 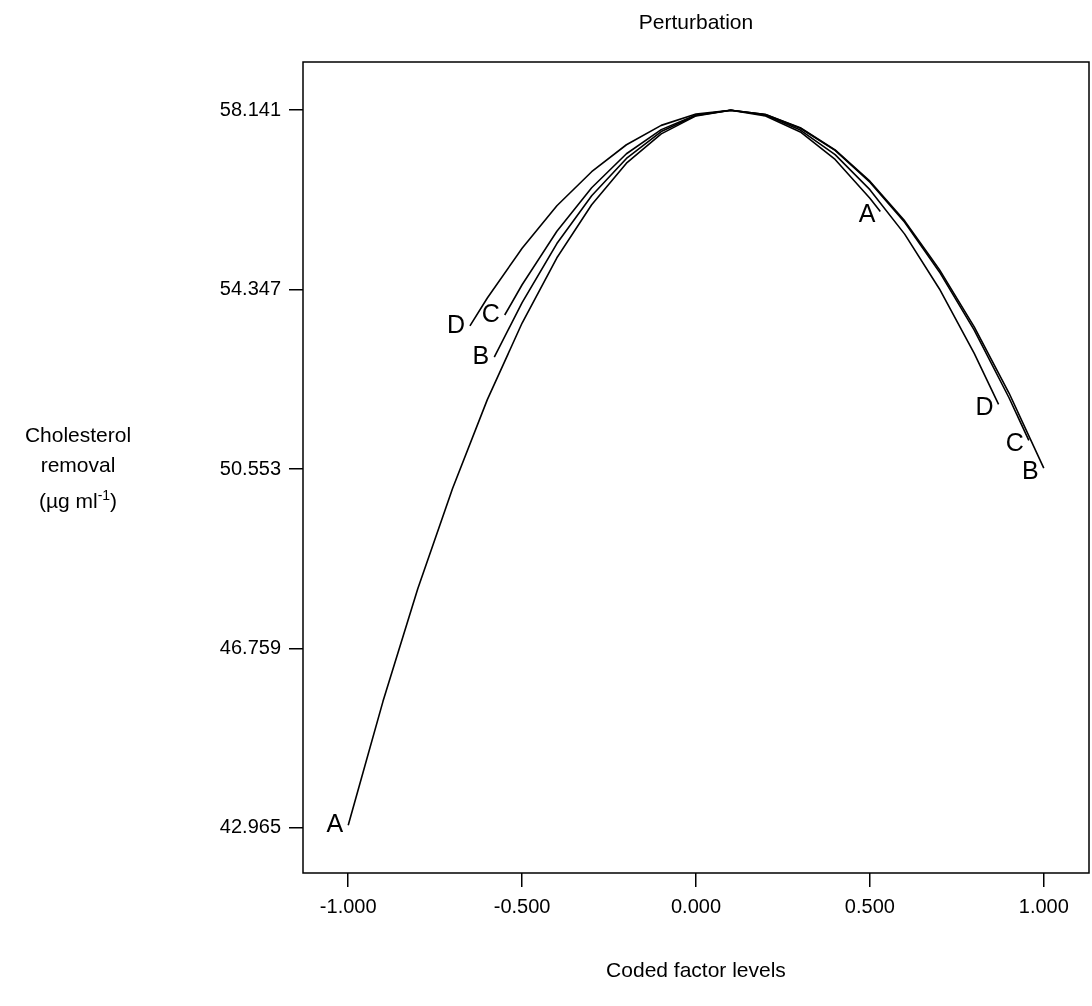 I want to click on series-label: B, so click(x=1030, y=470).